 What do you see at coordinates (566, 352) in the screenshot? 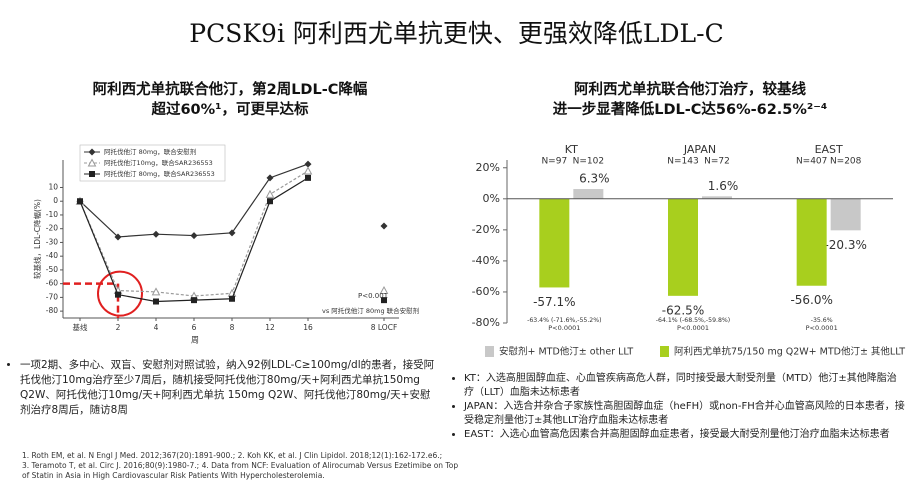
I see `legend-label: 安慰剂+ MTD他汀± other LLT` at bounding box center [566, 352].